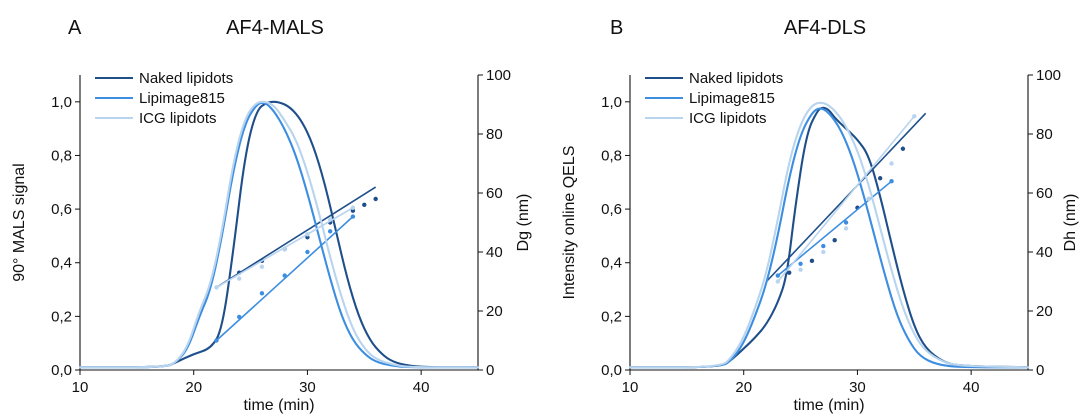 The height and width of the screenshot is (418, 1081). What do you see at coordinates (1070, 223) in the screenshot?
I see `y2-axis-label: Dh (nm)` at bounding box center [1070, 223].